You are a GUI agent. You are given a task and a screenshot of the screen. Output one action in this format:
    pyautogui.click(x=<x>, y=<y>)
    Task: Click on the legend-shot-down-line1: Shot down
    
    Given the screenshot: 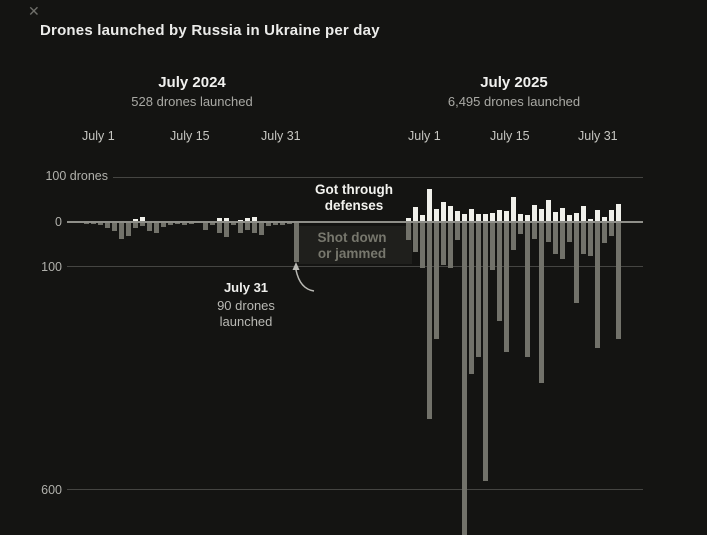 What is the action you would take?
    pyautogui.click(x=352, y=237)
    